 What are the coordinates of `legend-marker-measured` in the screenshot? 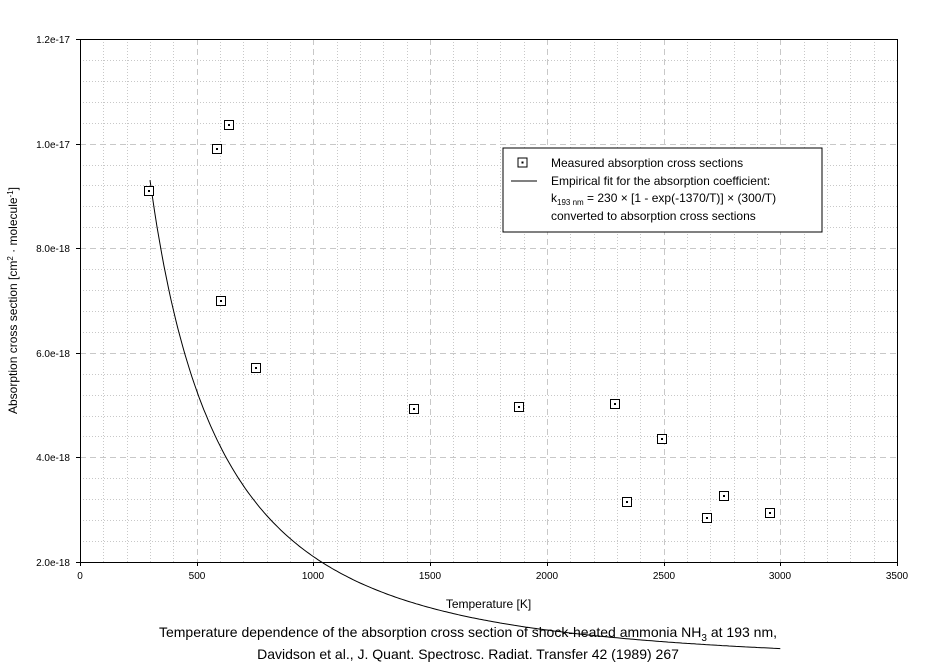 It's located at (522, 162).